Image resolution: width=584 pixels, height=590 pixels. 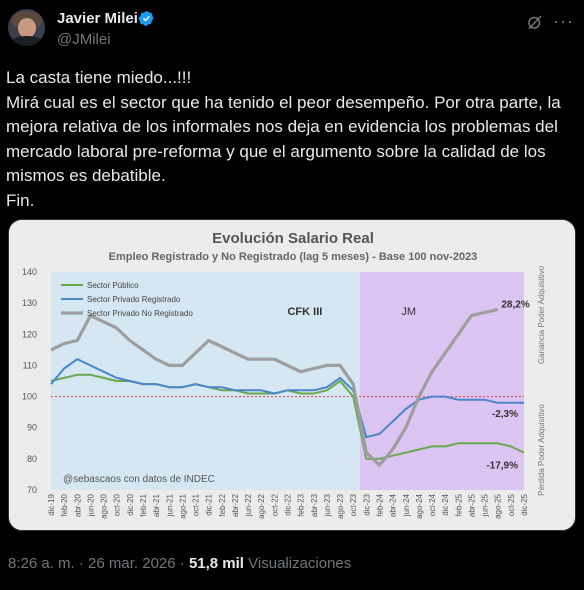 I want to click on x-tick-label: dic-19, so click(x=51, y=504).